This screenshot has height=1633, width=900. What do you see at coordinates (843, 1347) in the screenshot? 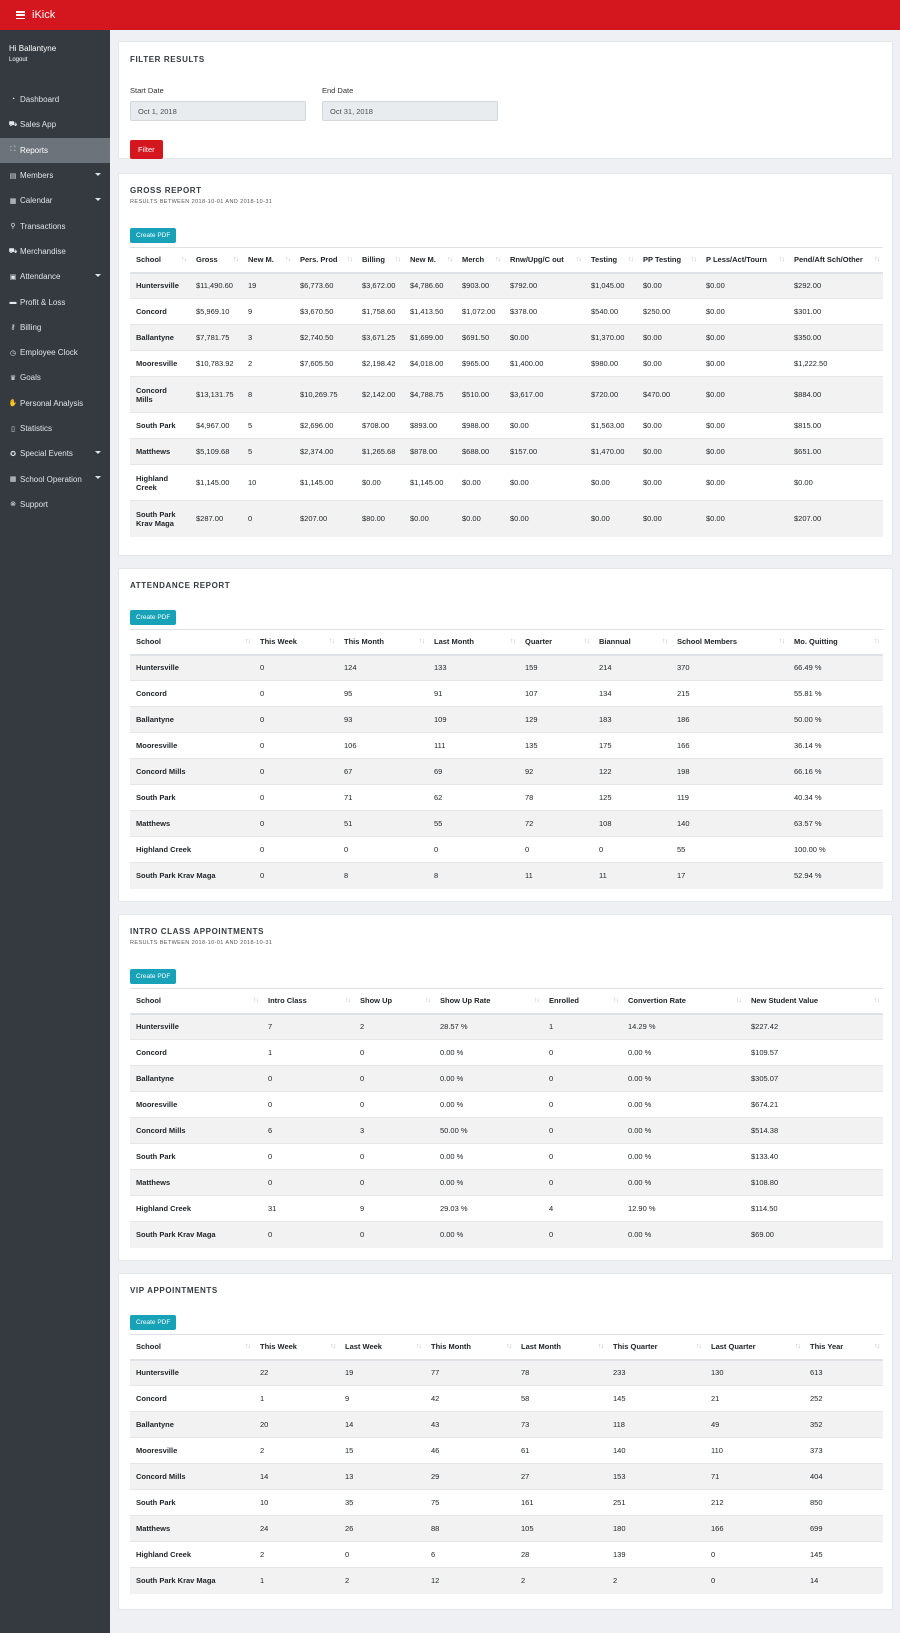
I see `column-header: This Year ↑↓` at bounding box center [843, 1347].